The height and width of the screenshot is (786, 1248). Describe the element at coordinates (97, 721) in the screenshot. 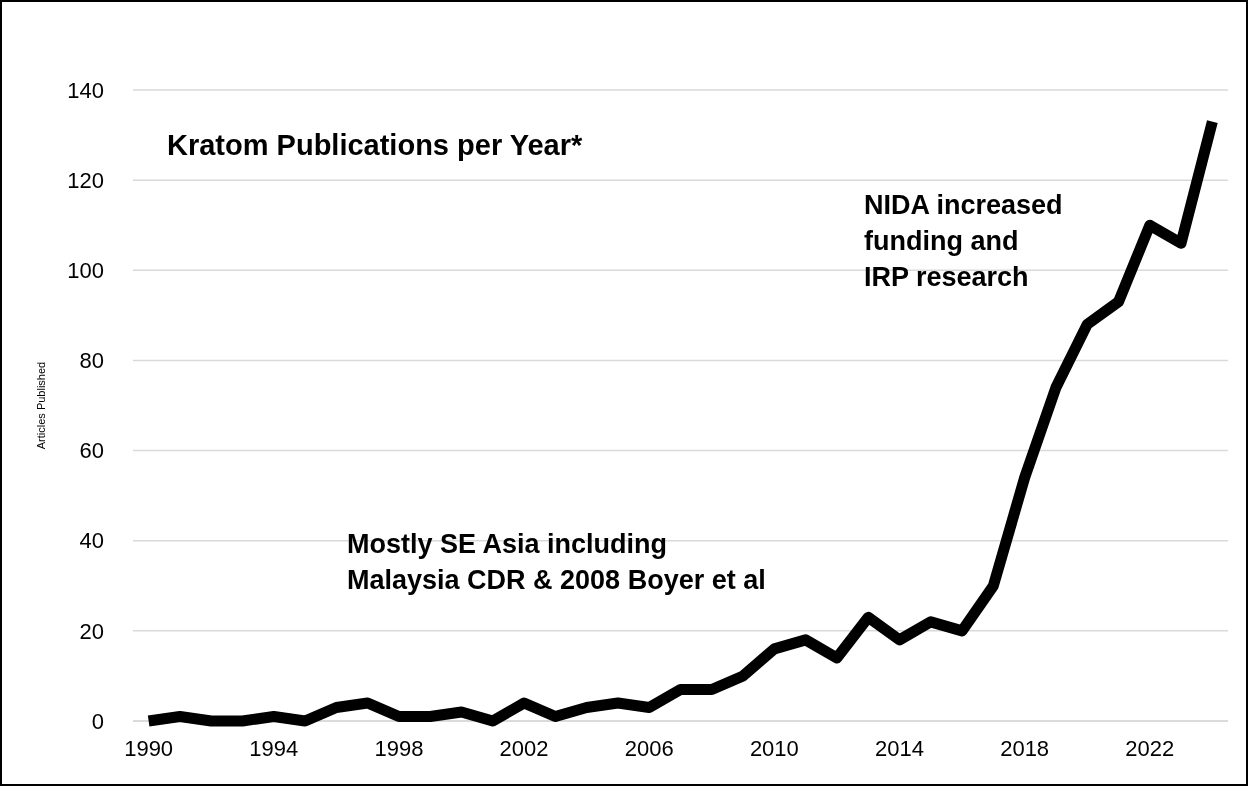

I see `y-tick-label: 0` at that location.